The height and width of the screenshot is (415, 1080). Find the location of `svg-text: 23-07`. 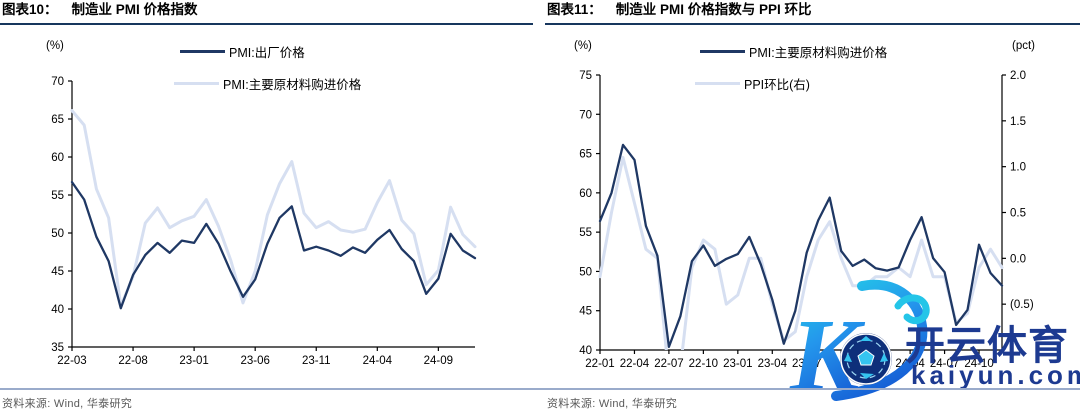

svg-text: 23-07 is located at coordinates (806, 364).